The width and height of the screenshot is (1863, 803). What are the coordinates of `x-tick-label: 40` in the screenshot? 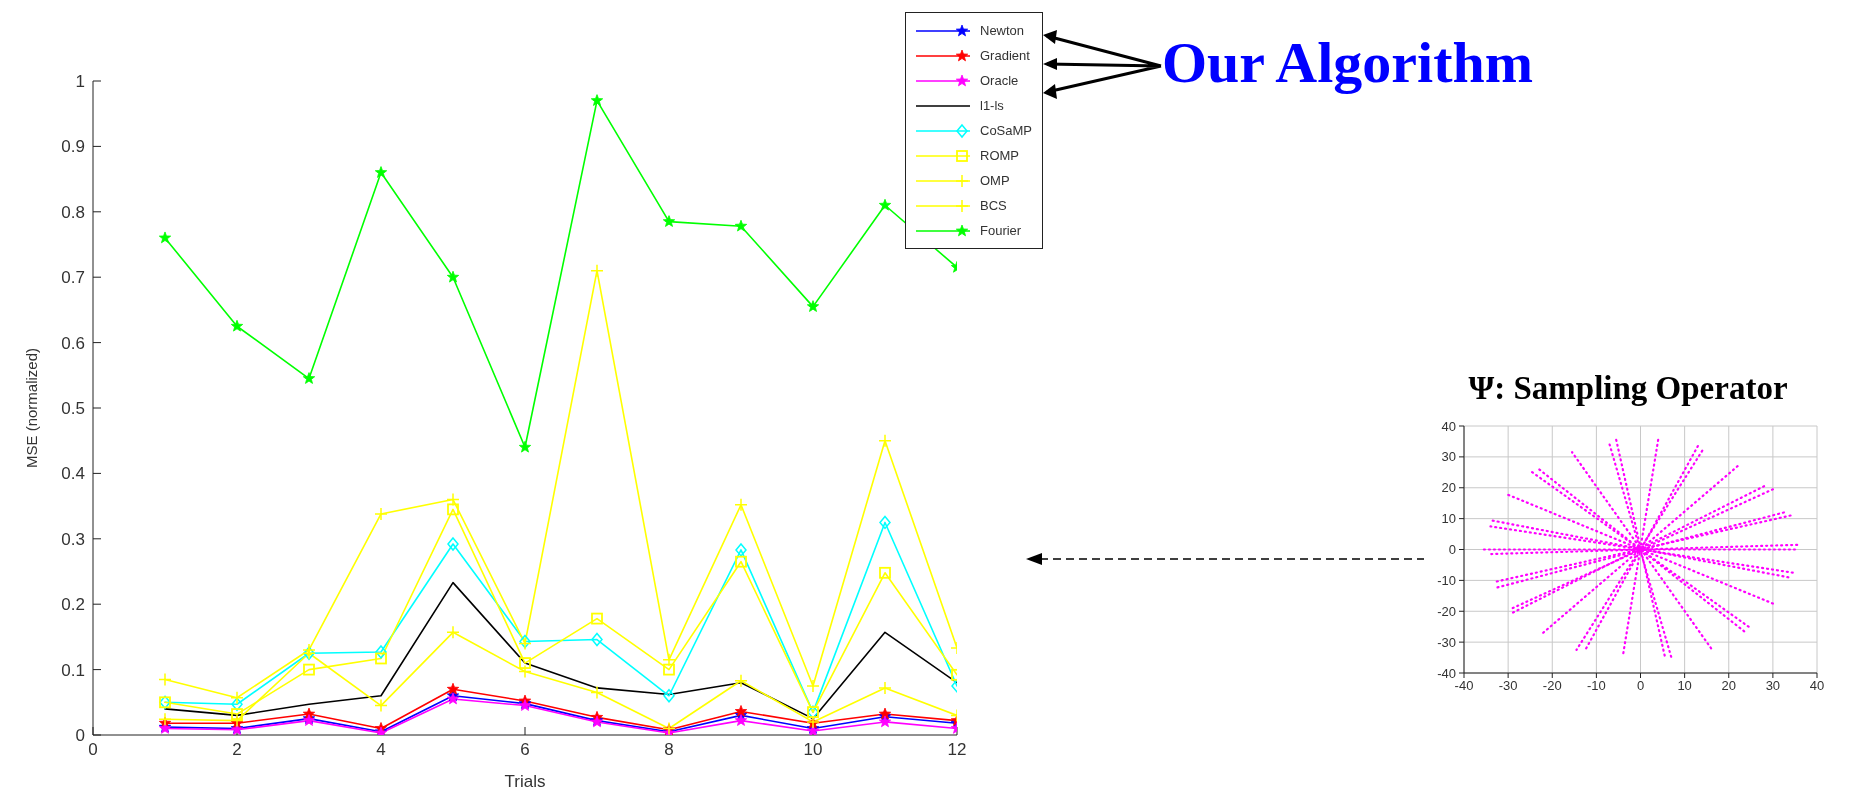 It's located at (1817, 686).